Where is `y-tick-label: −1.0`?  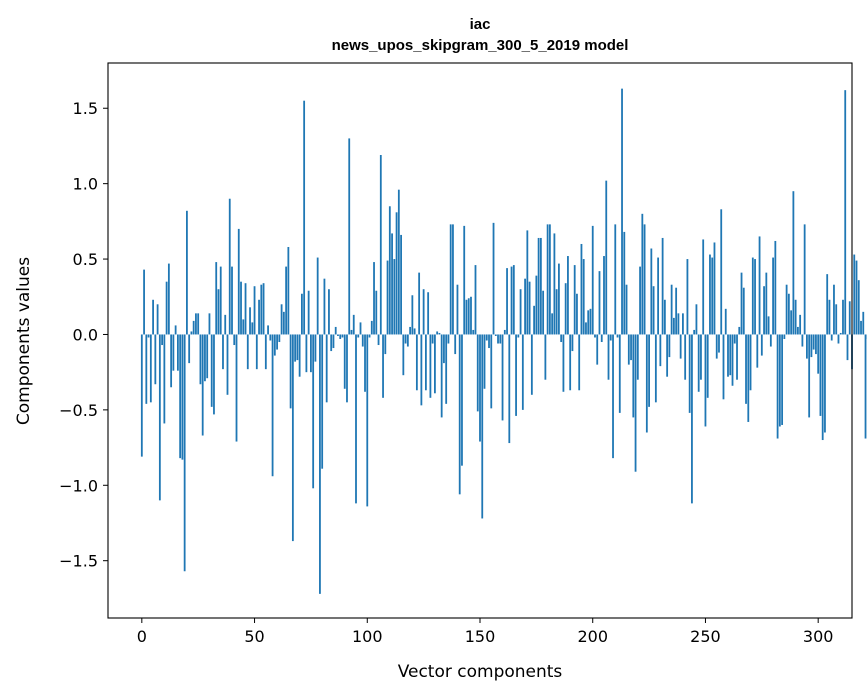 y-tick-label: −1.0 is located at coordinates (78, 485).